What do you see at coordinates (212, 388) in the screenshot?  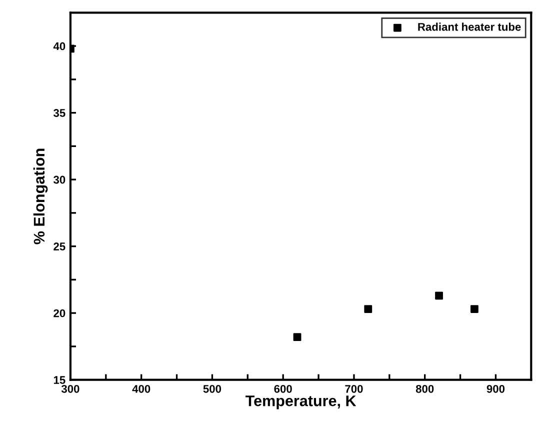 I see `x-tick-label: 500` at bounding box center [212, 388].